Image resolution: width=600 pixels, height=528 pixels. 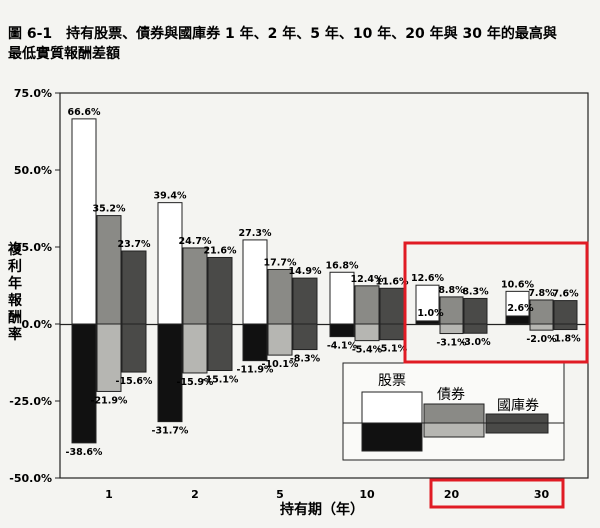 I want to click on legend-stocks-min-swatch, so click(x=392, y=437).